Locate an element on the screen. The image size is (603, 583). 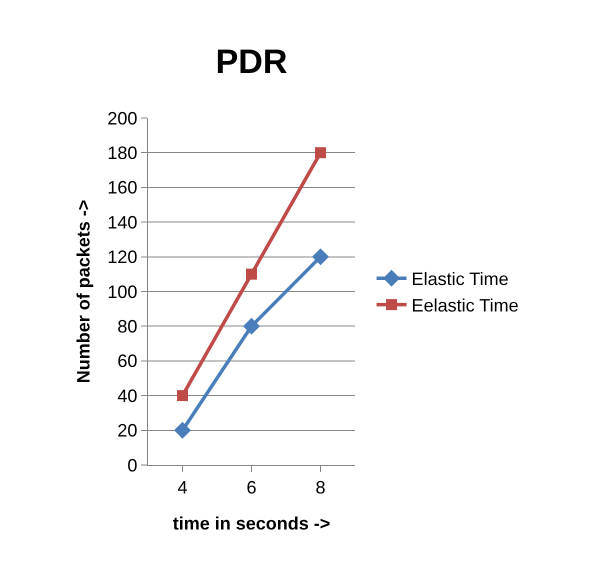
chart-title: PDR is located at coordinates (252, 62).